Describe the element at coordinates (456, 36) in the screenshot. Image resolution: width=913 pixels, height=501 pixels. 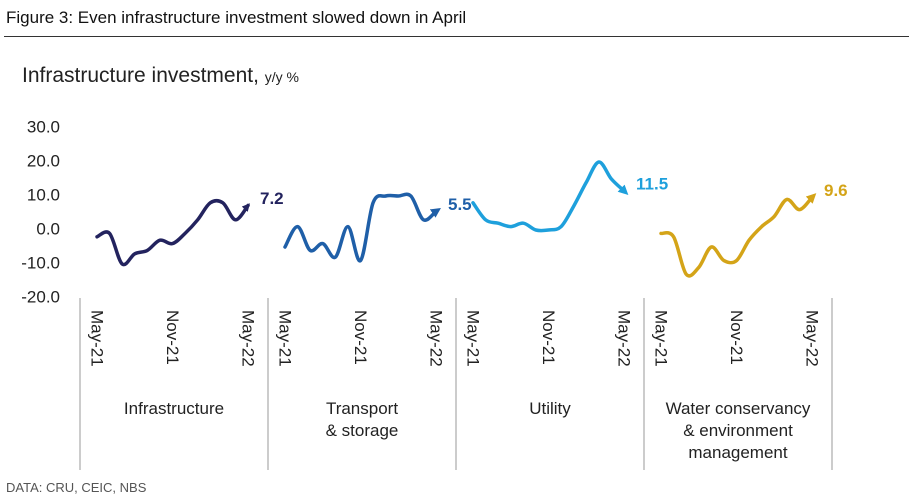
I see `title-rule` at that location.